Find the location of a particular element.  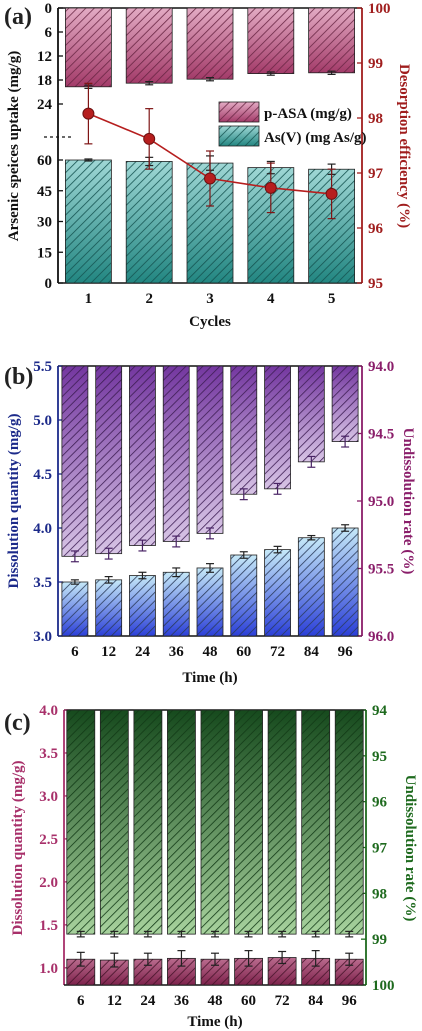

panel-b-y2tick-96.0: 96.0 is located at coordinates (381, 637).